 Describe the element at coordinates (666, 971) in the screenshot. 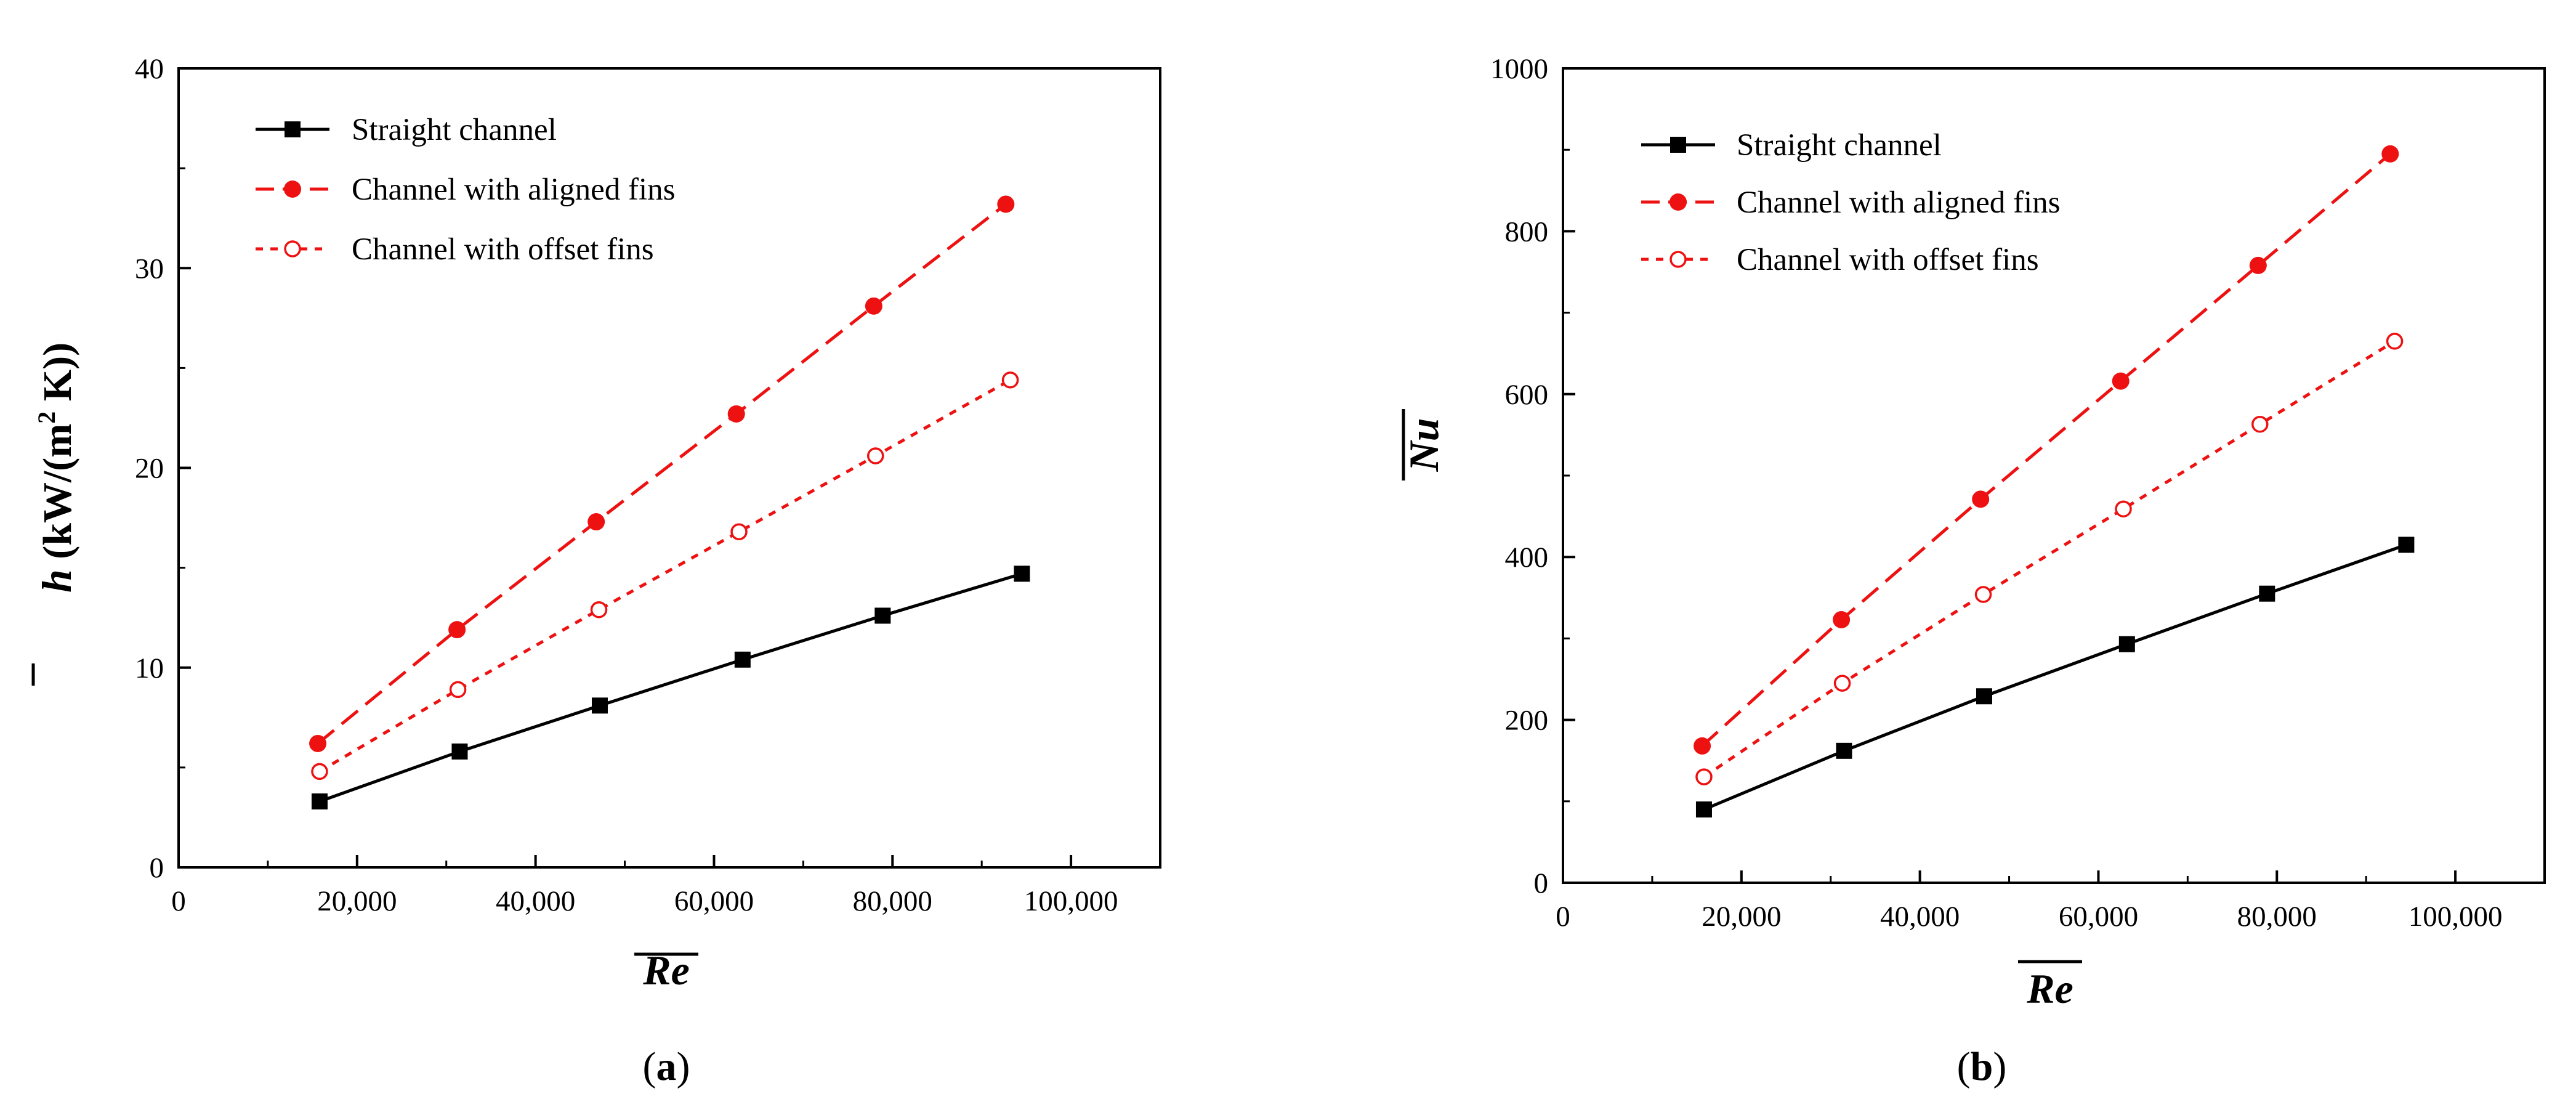

I see `x-axis-label: Re` at that location.